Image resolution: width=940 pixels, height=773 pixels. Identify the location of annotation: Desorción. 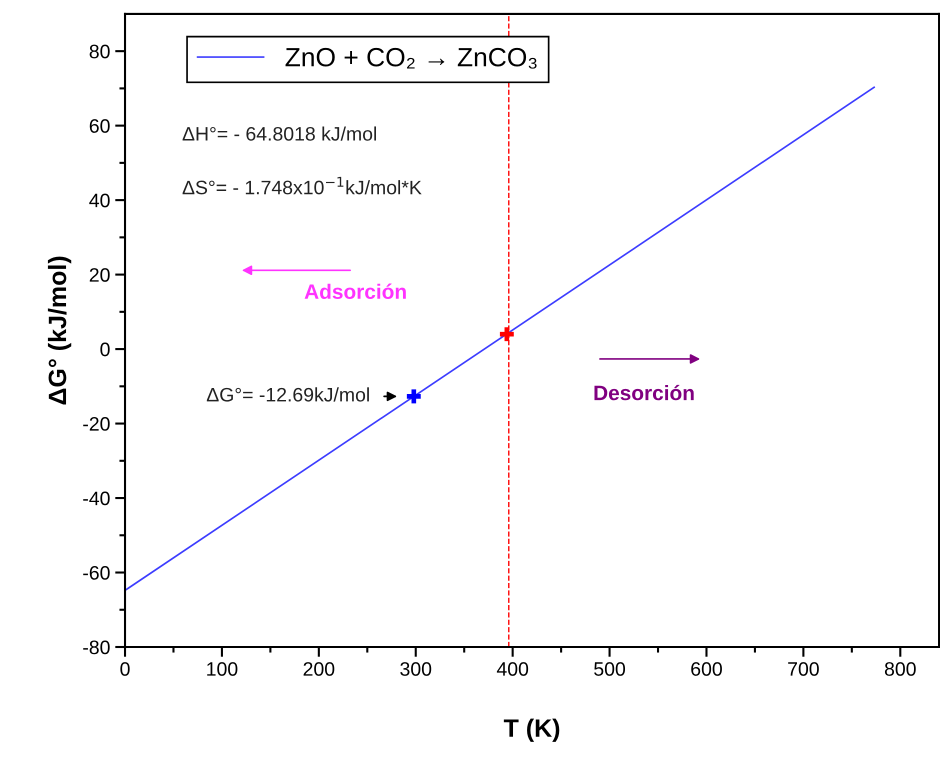
(644, 392).